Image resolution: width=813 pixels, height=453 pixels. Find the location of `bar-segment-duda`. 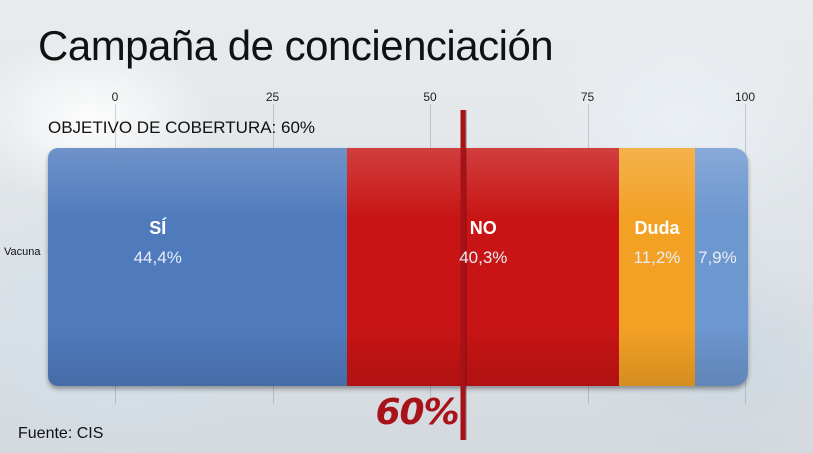

bar-segment-duda is located at coordinates (657, 267).